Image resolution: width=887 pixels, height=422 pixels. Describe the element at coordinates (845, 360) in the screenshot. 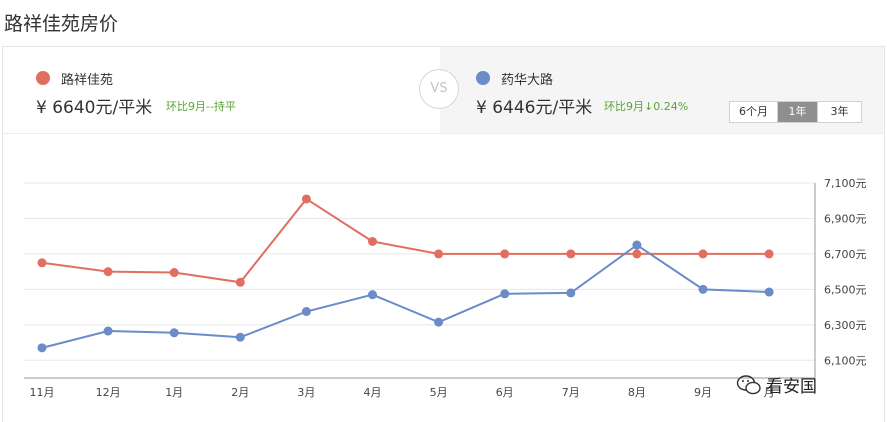

I see `y-tick-label: 6,100元` at that location.